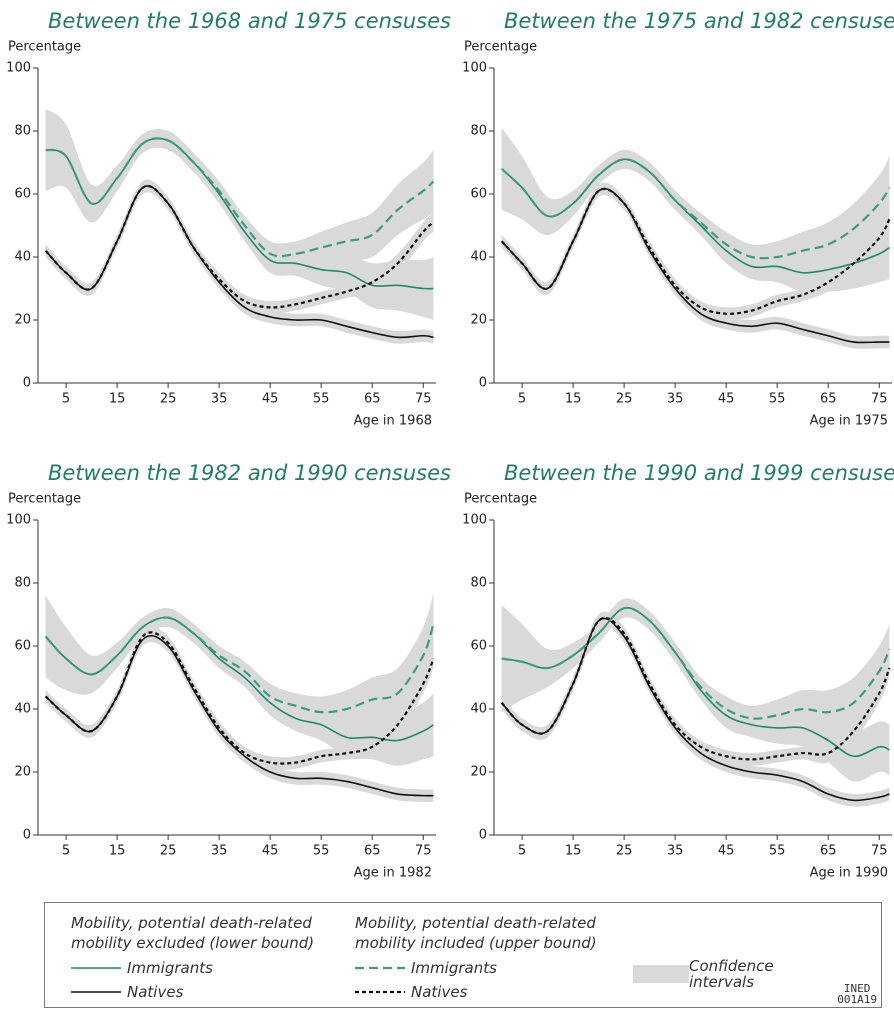  I want to click on x-axis-label: Age in 1975, so click(849, 421).